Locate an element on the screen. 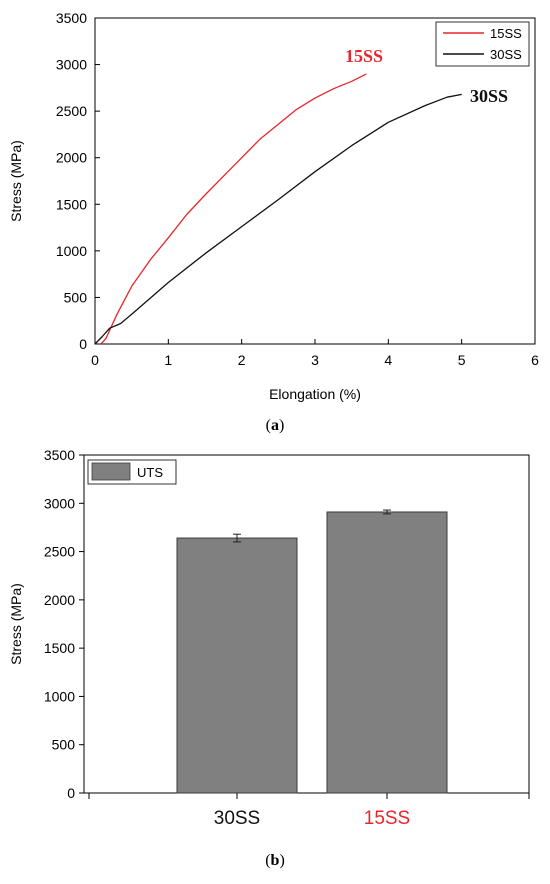 The height and width of the screenshot is (884, 550). legend-label-30ss: 30SS is located at coordinates (506, 54).